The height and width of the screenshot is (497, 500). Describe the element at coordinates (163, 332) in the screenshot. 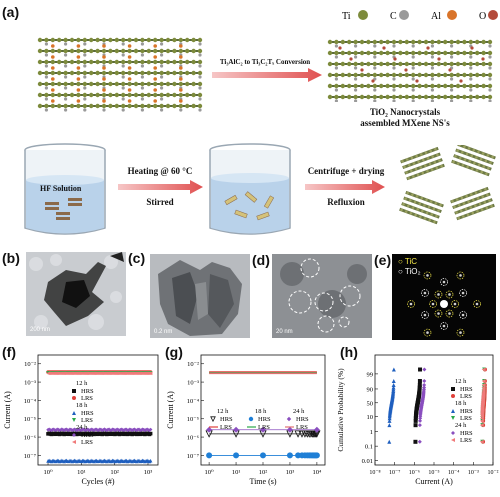

I see `scale-bar-c: 0.2 nm` at that location.